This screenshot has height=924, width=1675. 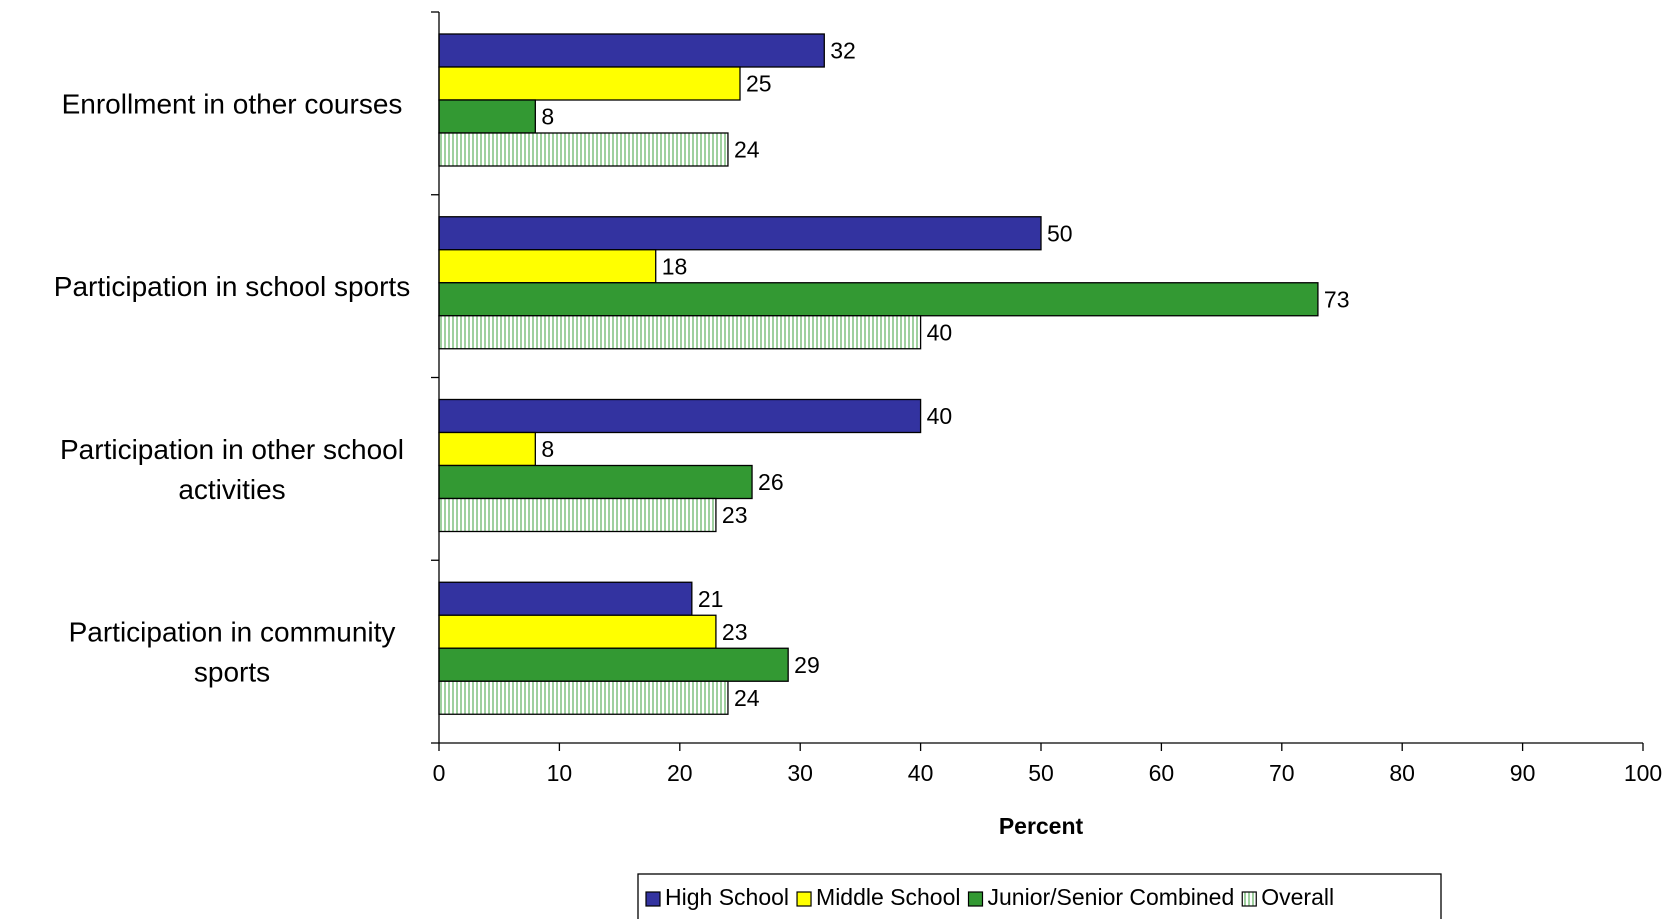 I want to click on data-label-junior-senior-combined-participation-in-other-school-activities: 26, so click(x=771, y=482).